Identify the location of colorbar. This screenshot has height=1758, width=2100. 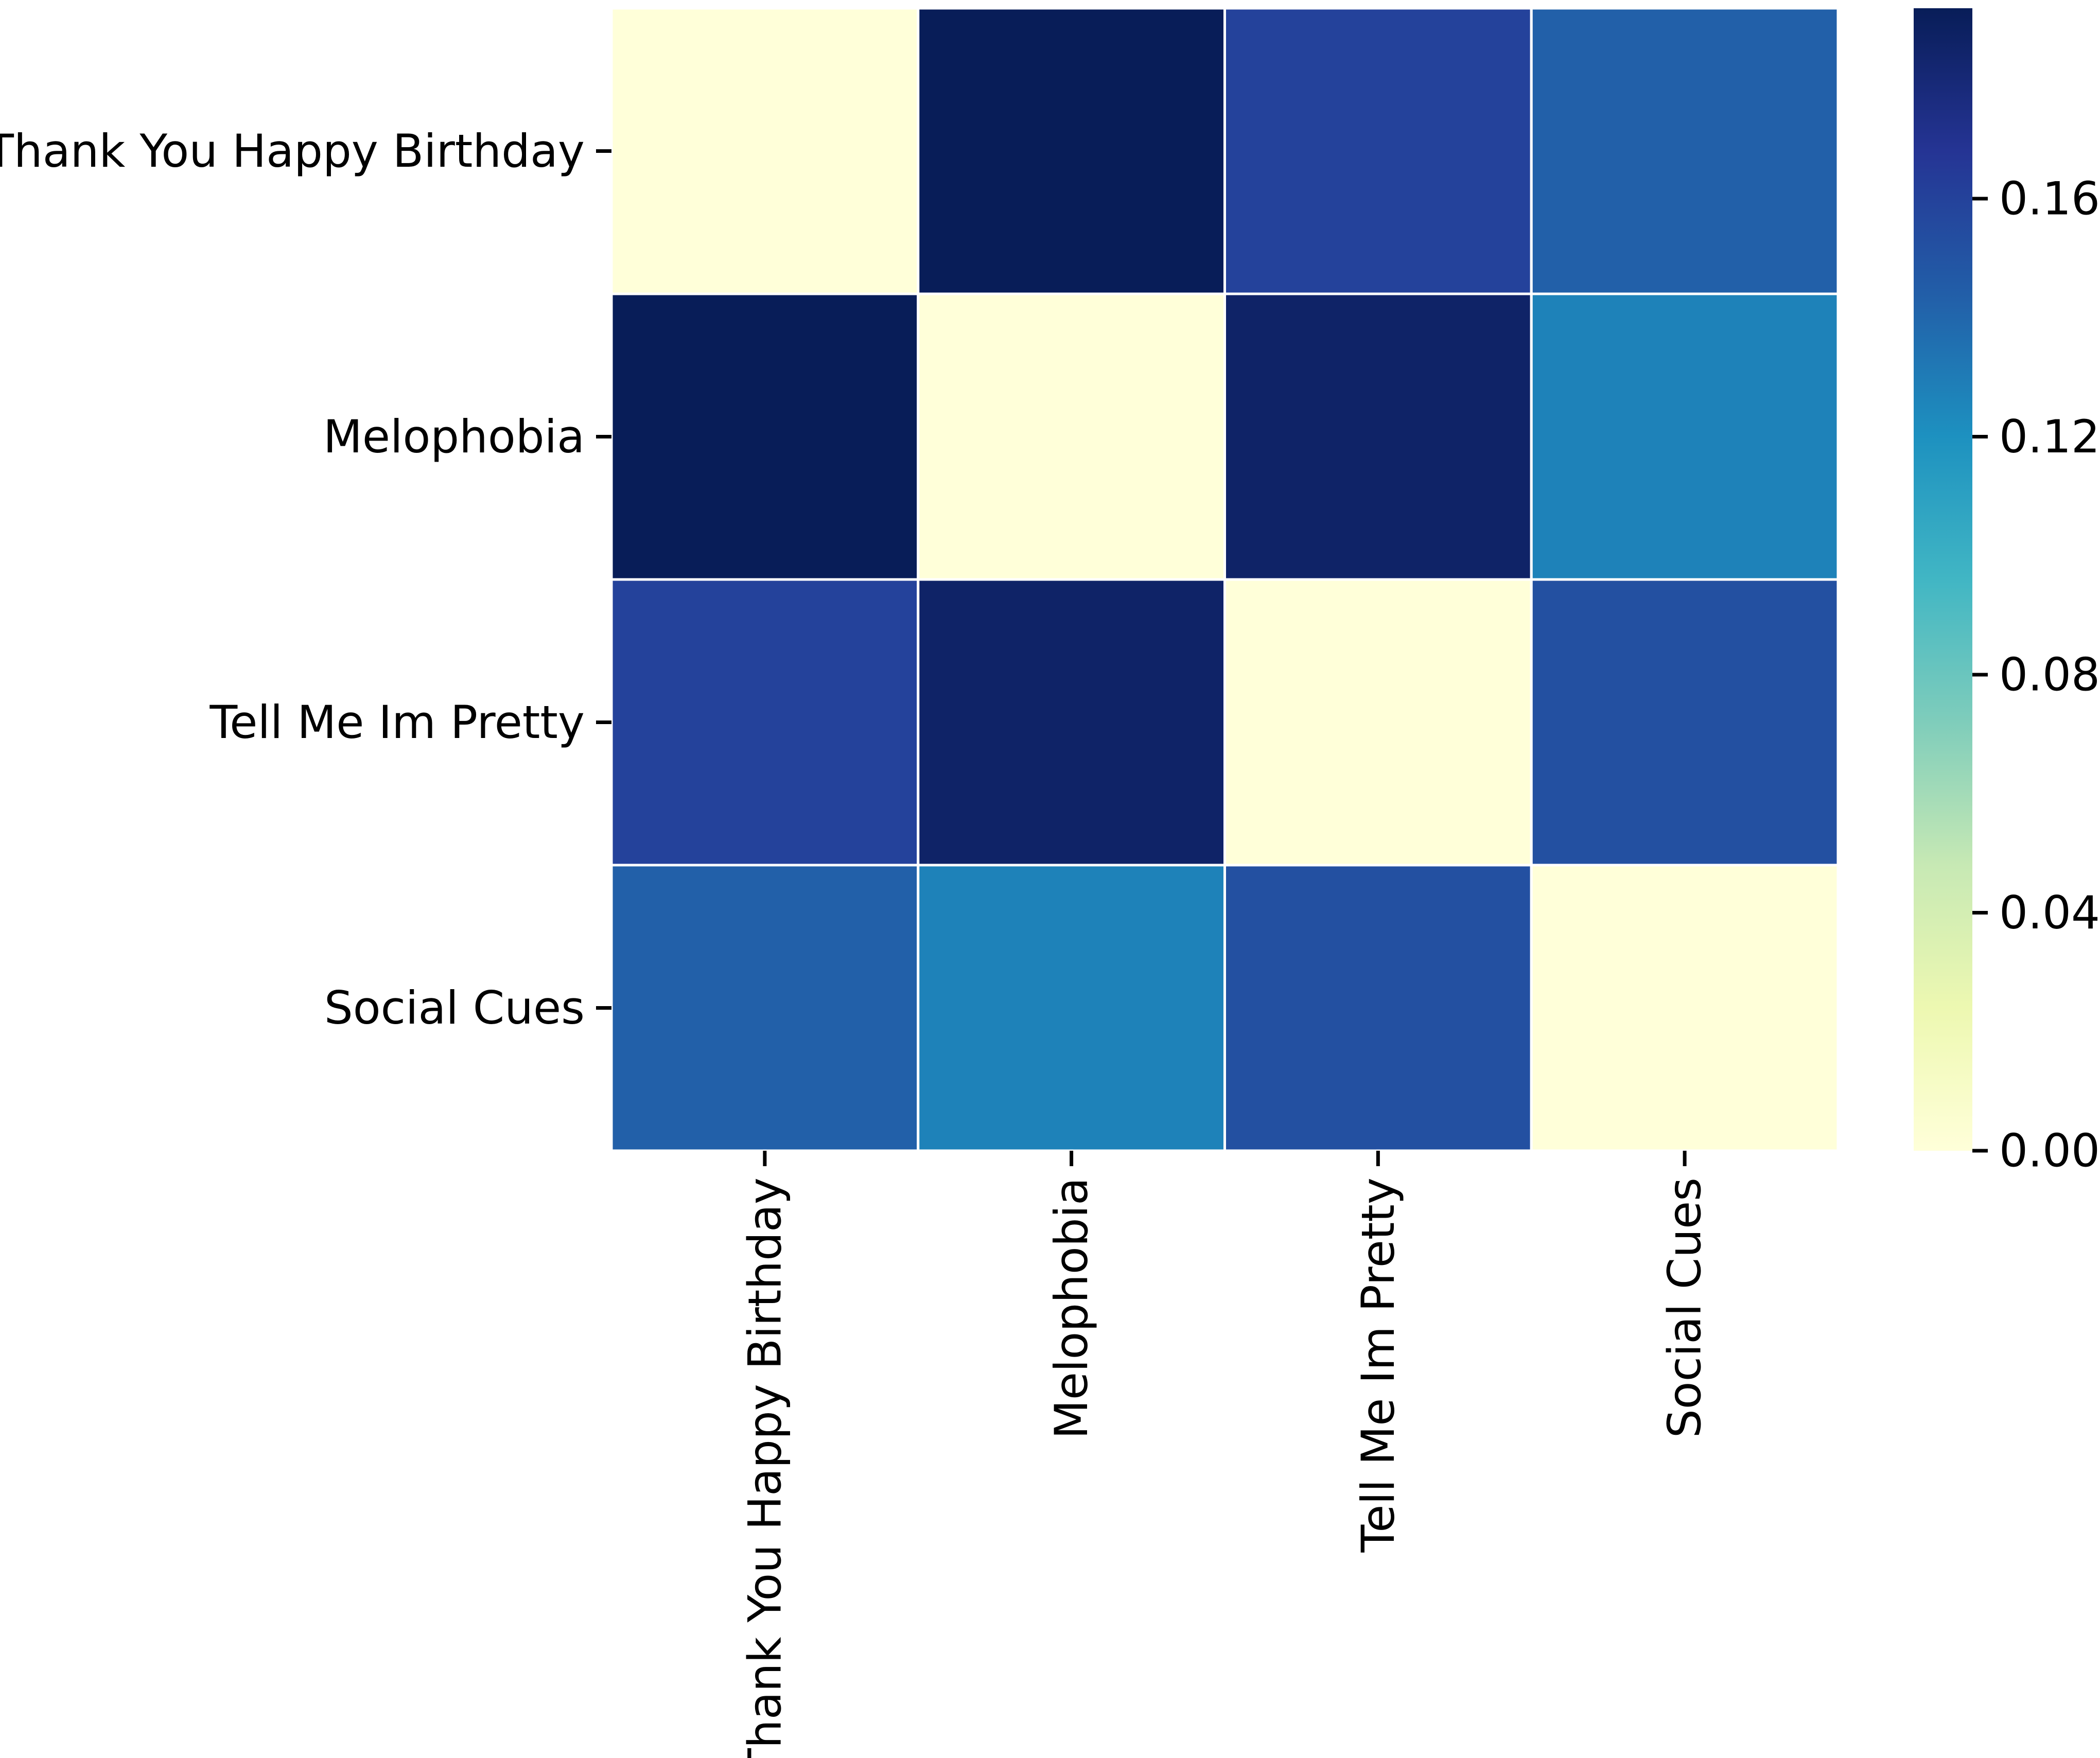
(1943, 579).